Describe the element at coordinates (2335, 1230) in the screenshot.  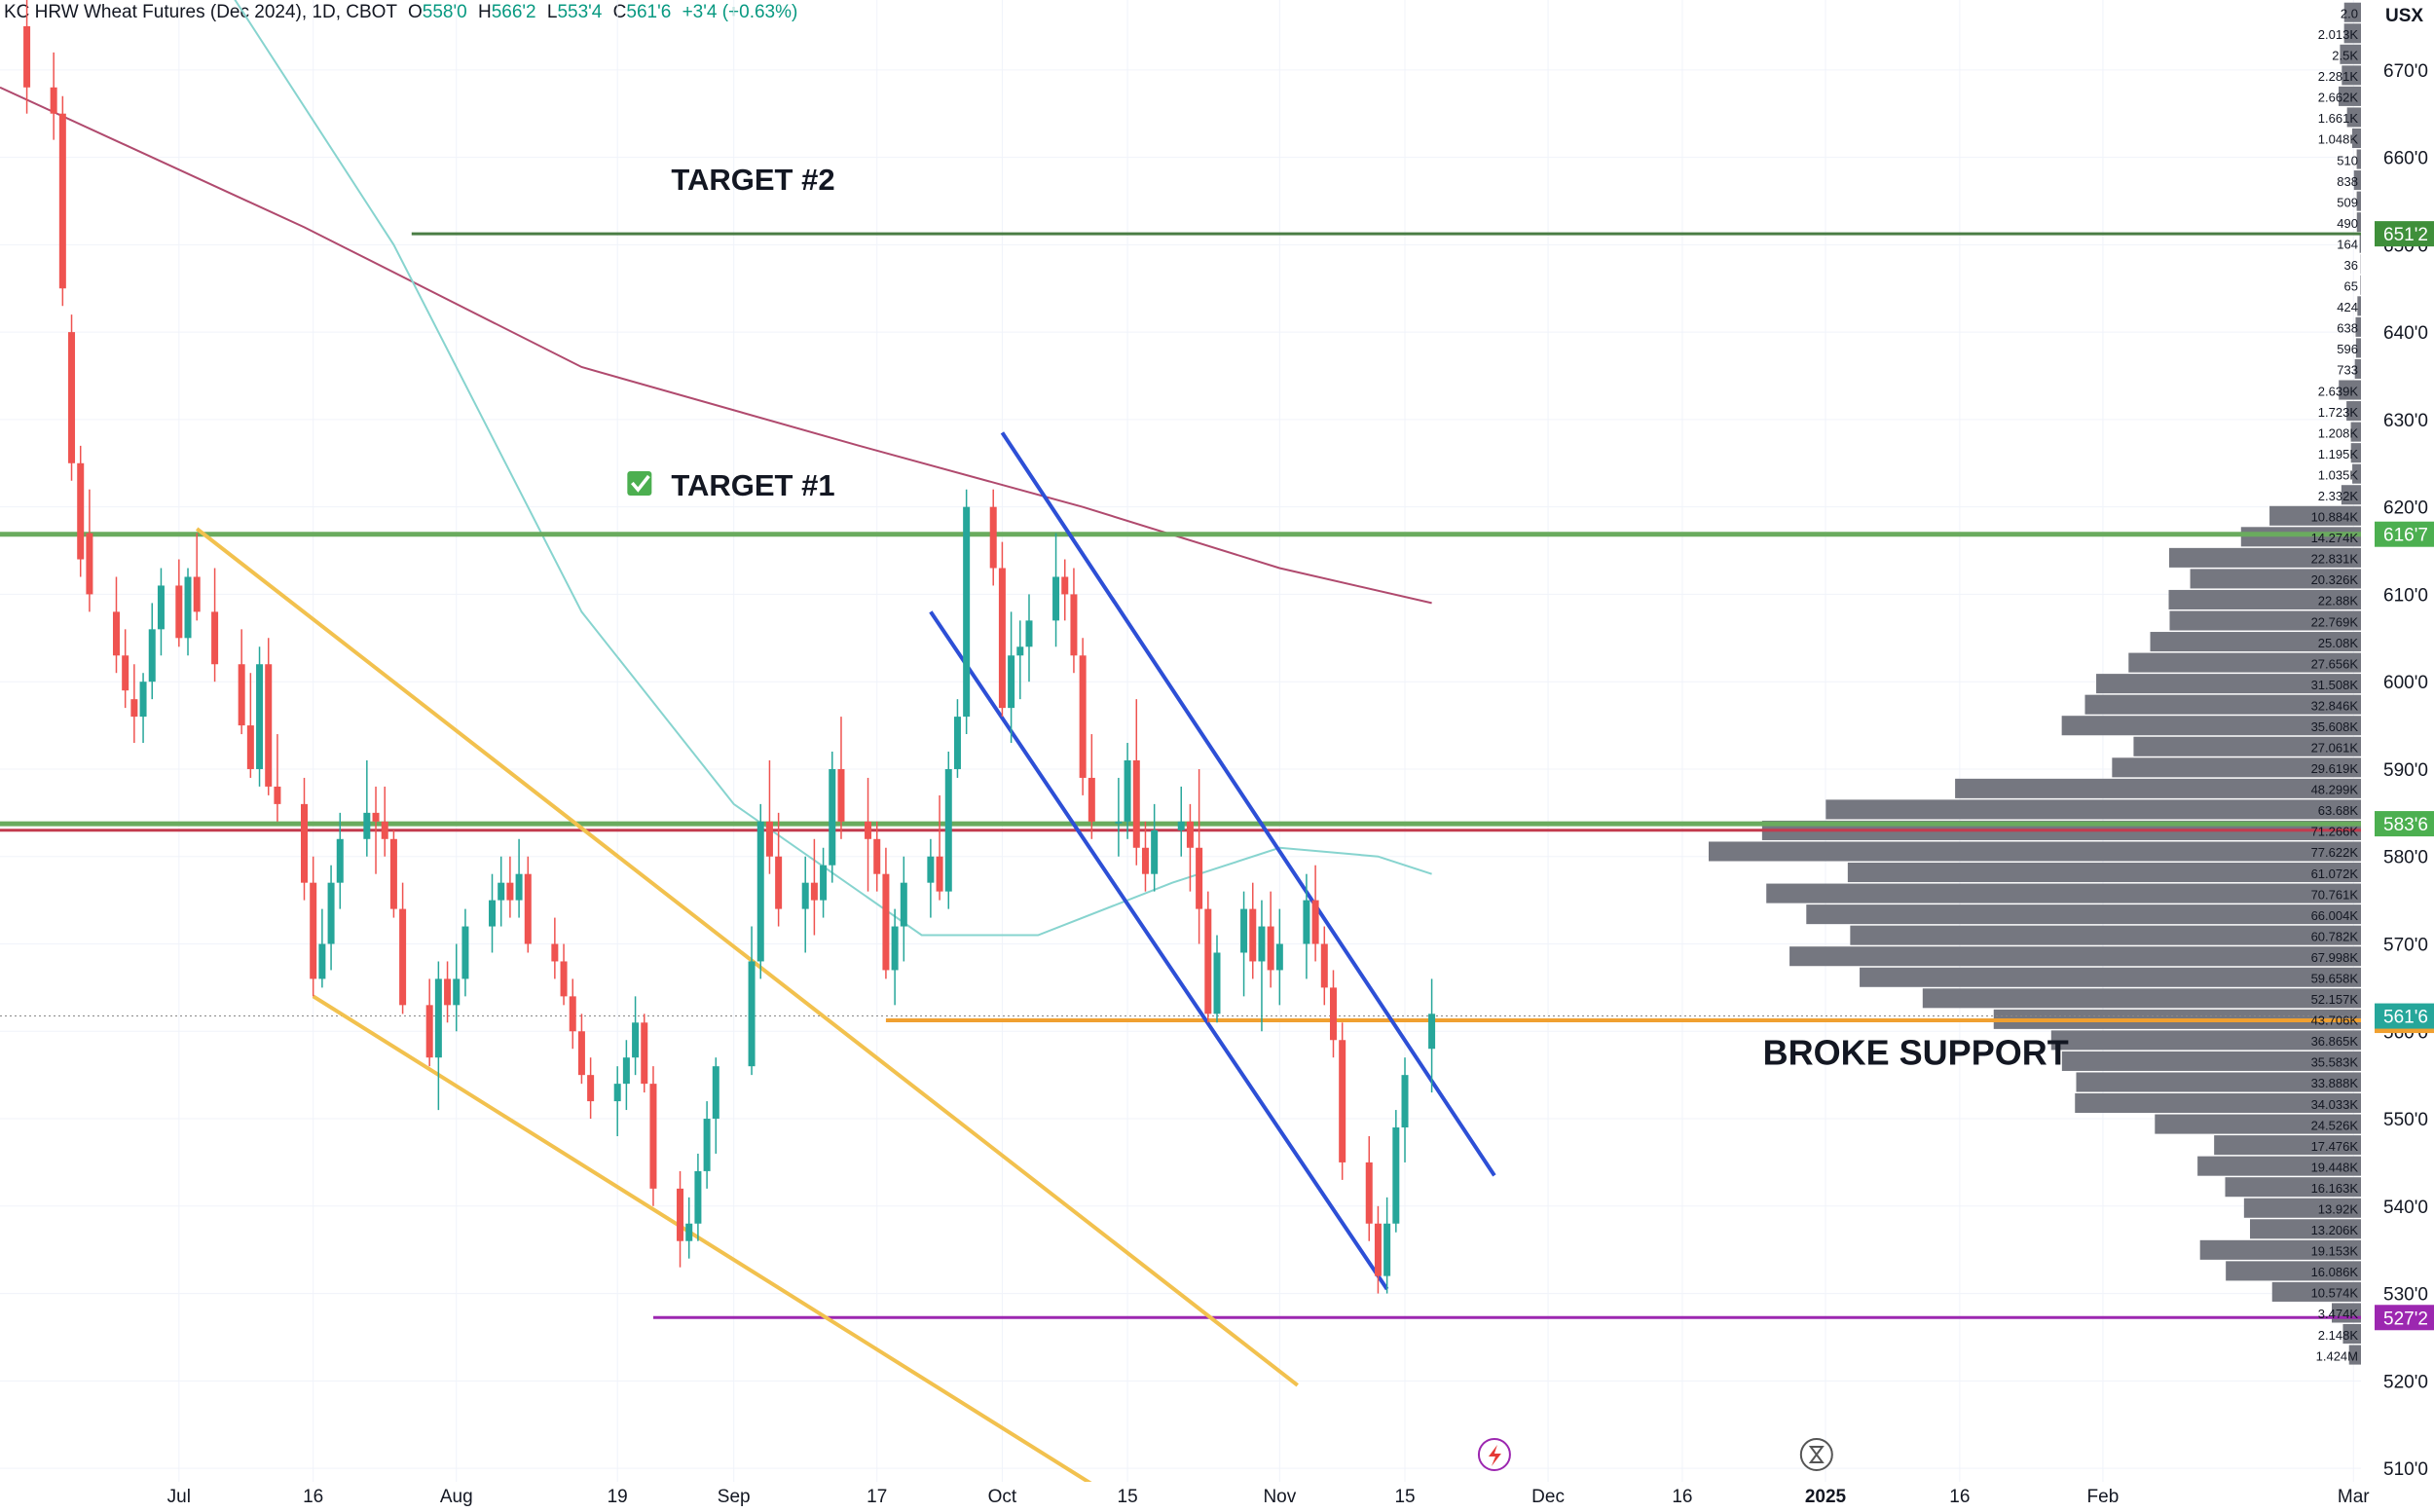
I see `volume-profile-label: 13.206K` at that location.